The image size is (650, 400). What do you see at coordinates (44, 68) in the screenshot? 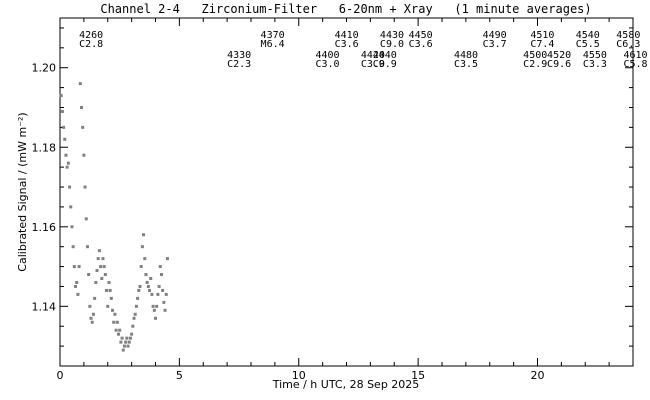
I see `y-tick-label: 1.20` at bounding box center [44, 68].